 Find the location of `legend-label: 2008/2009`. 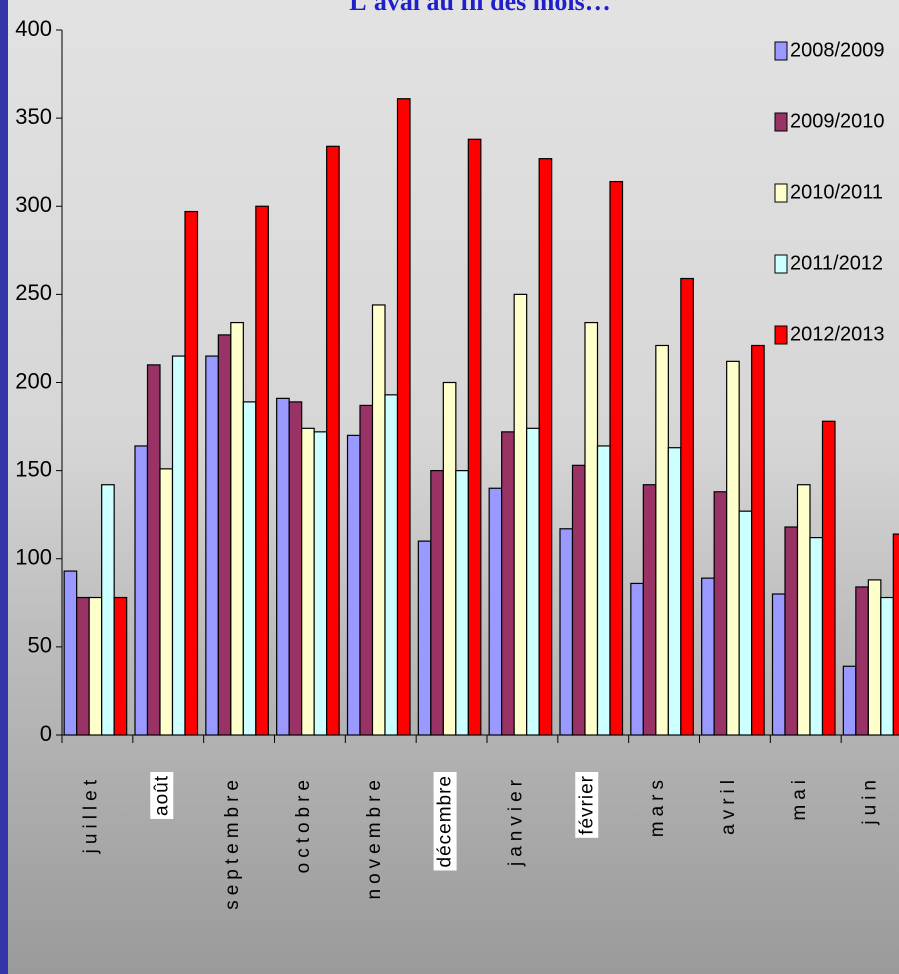

legend-label: 2008/2009 is located at coordinates (837, 50).